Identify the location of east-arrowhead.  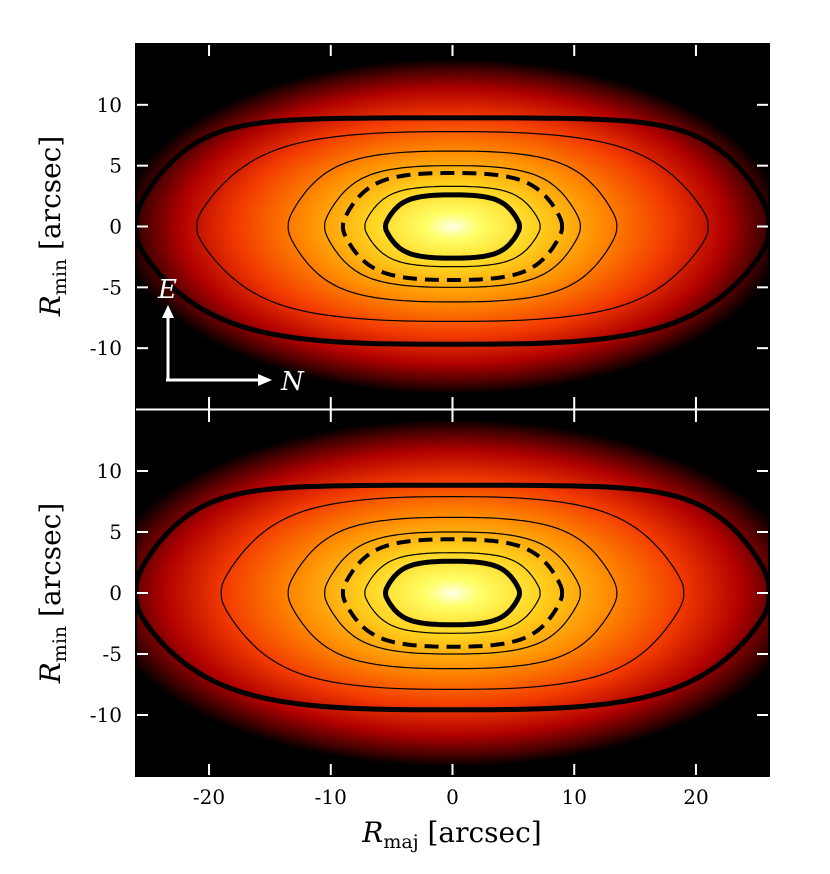
(168, 311).